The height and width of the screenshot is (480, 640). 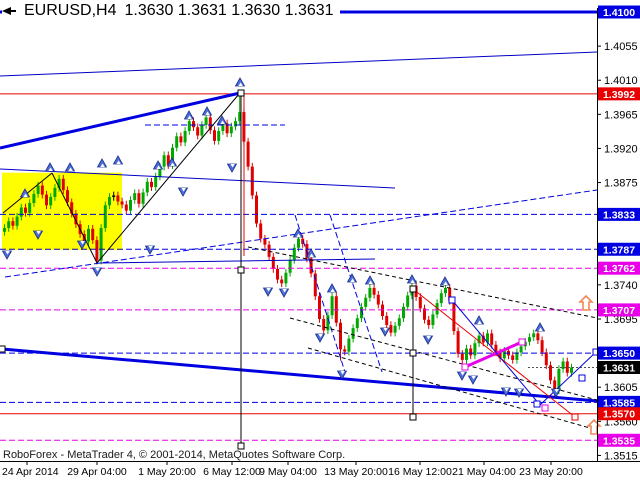 What do you see at coordinates (619, 269) in the screenshot?
I see `price-badge-label: 1.3762` at bounding box center [619, 269].